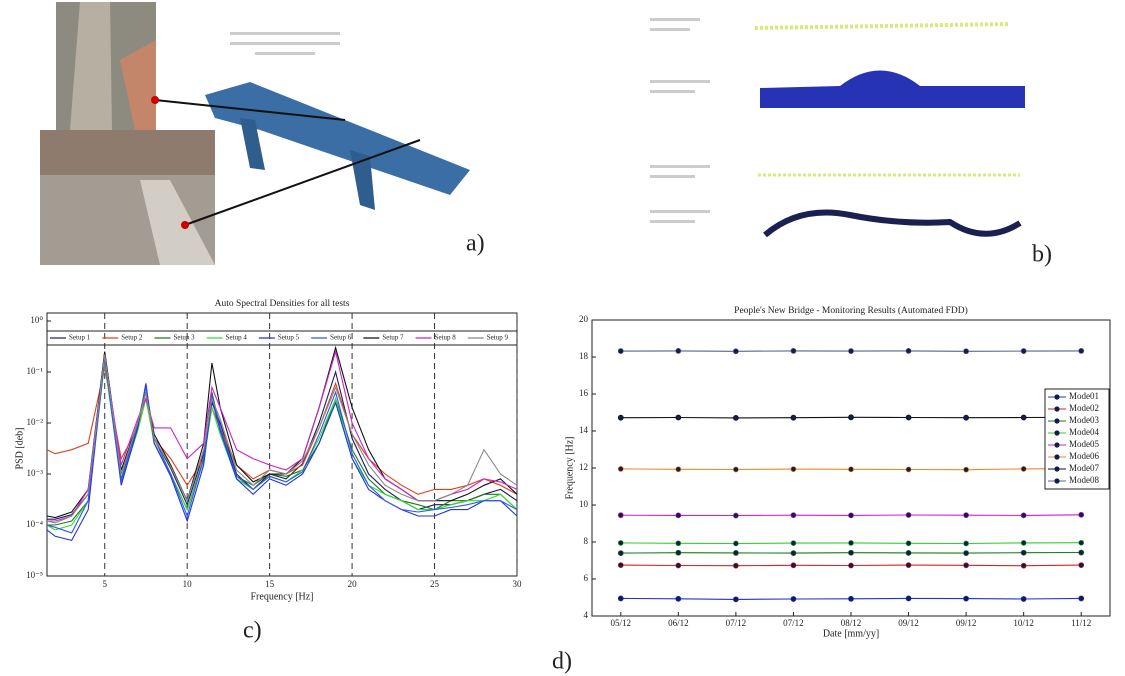 The width and height of the screenshot is (1125, 676). What do you see at coordinates (132, 338) in the screenshot?
I see `legend-label: Setup 2` at bounding box center [132, 338].